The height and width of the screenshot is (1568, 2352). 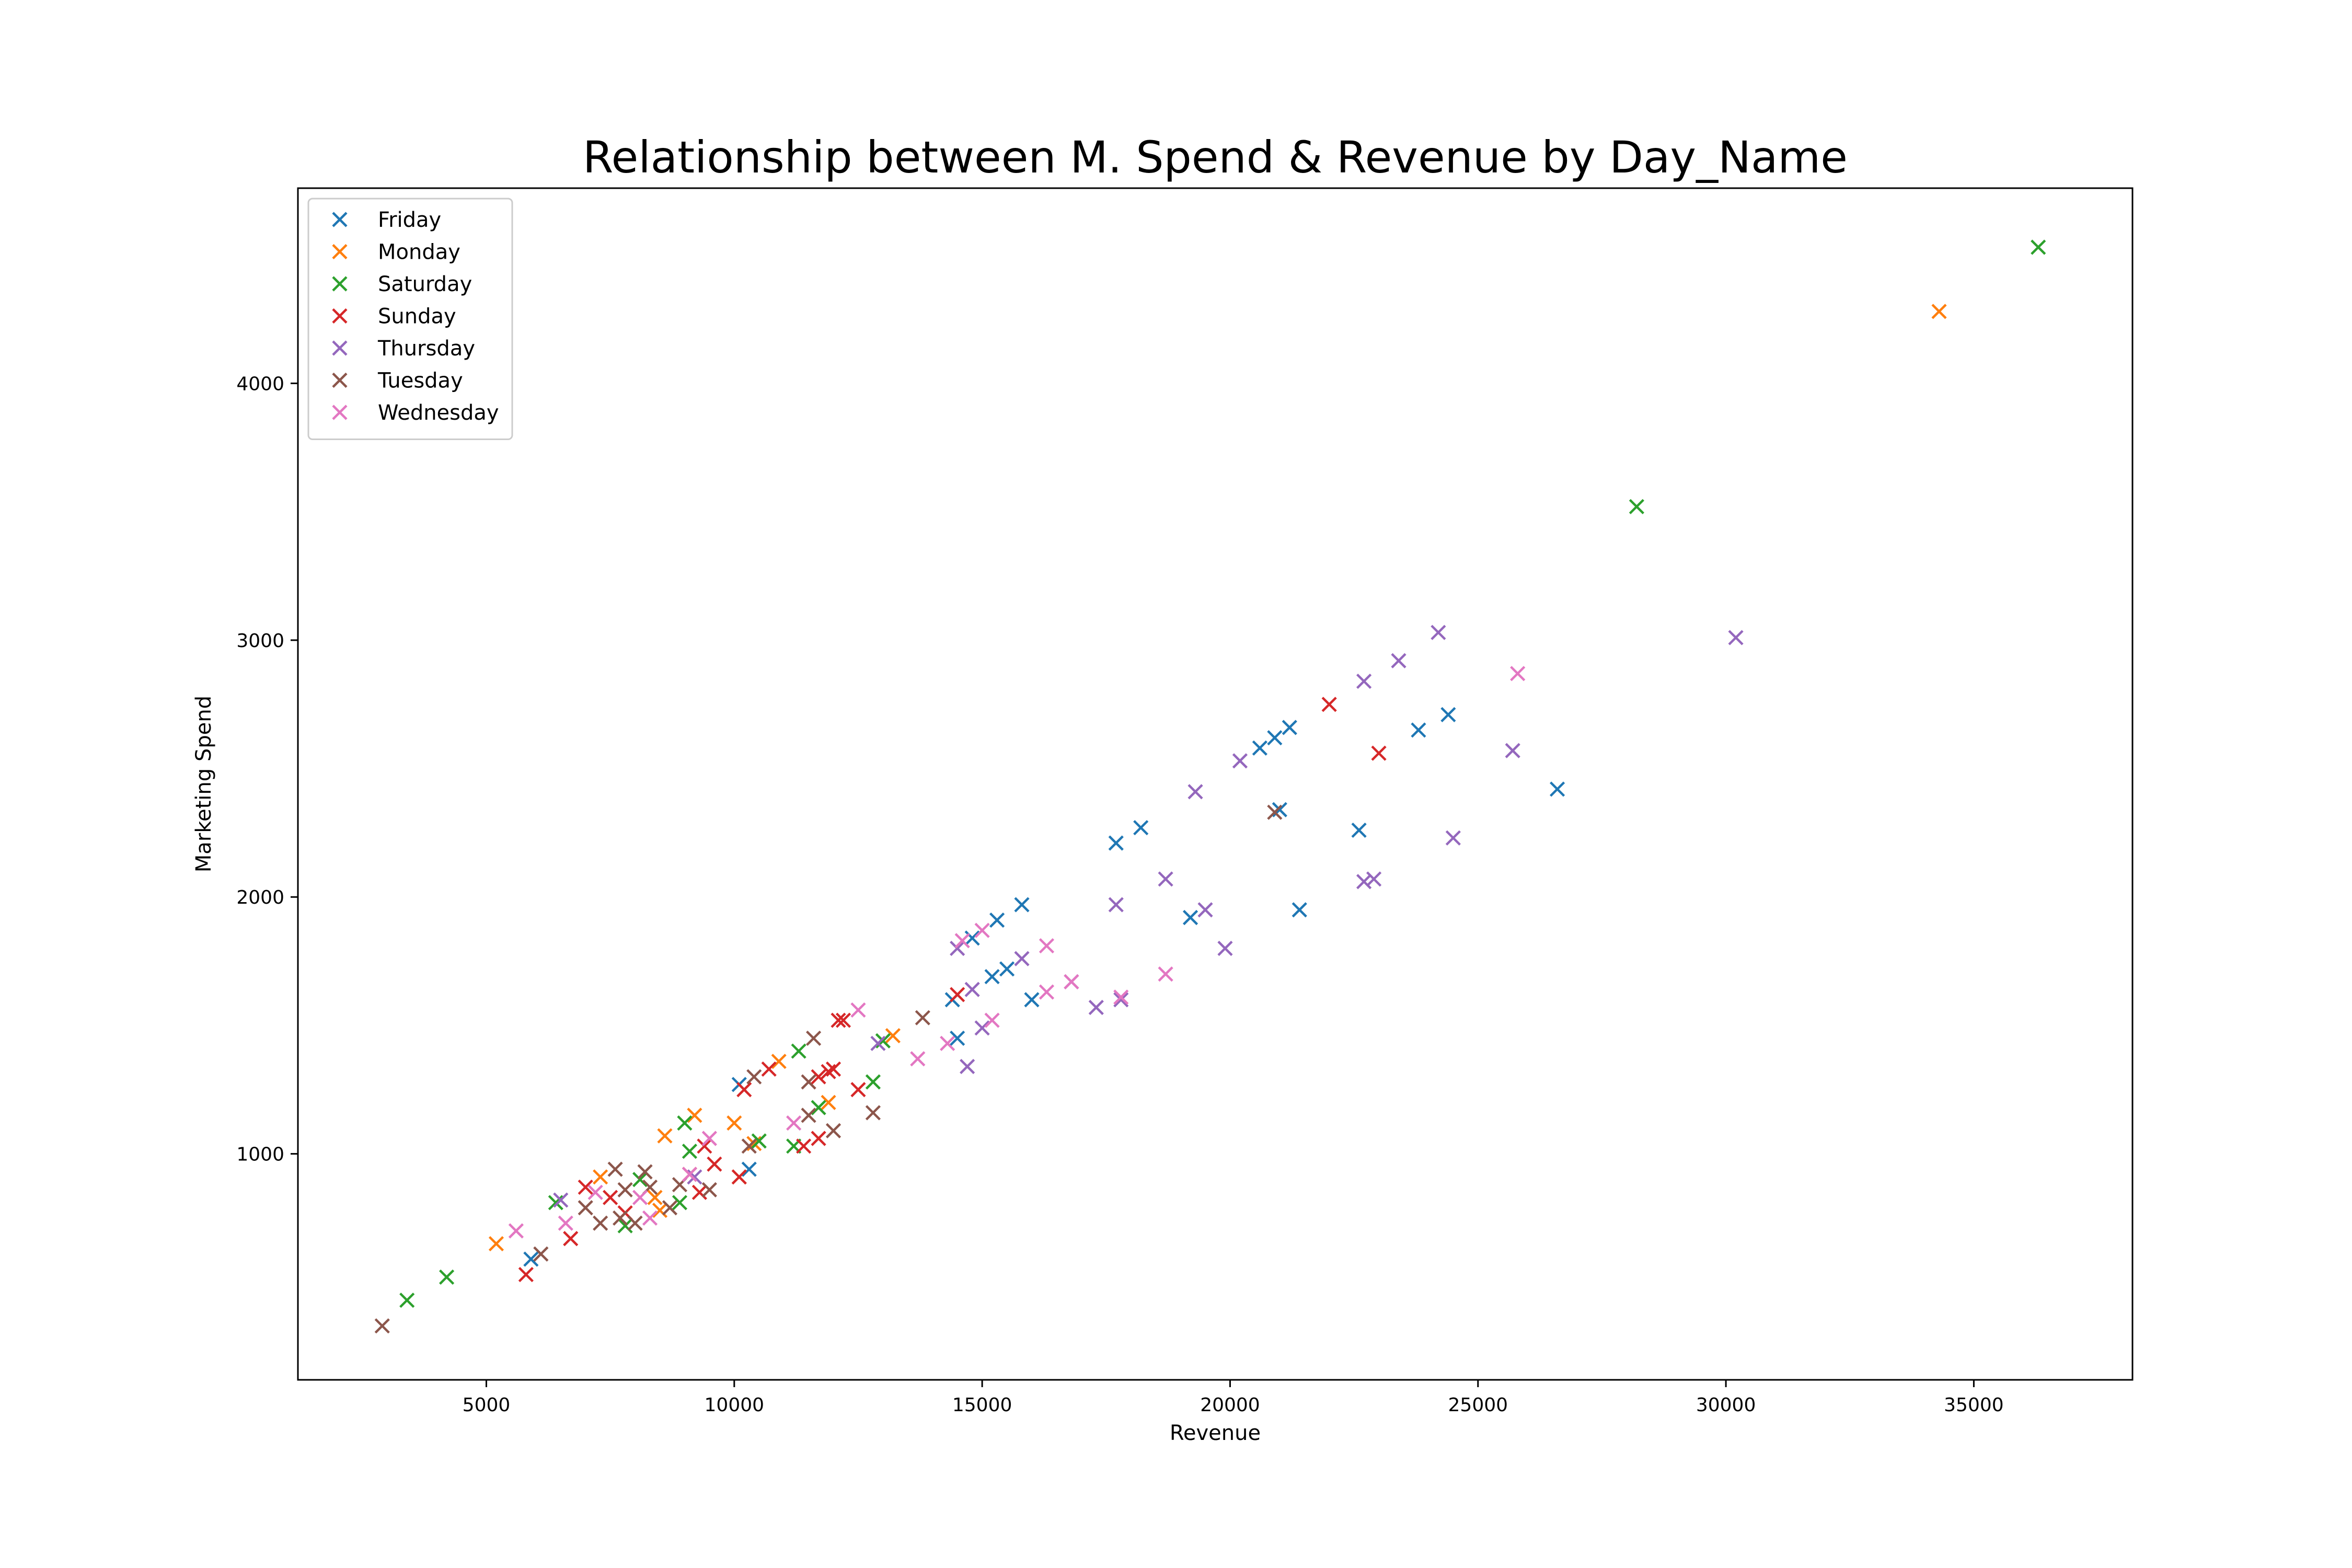 I want to click on y-tick-label: 2000, so click(x=260, y=897).